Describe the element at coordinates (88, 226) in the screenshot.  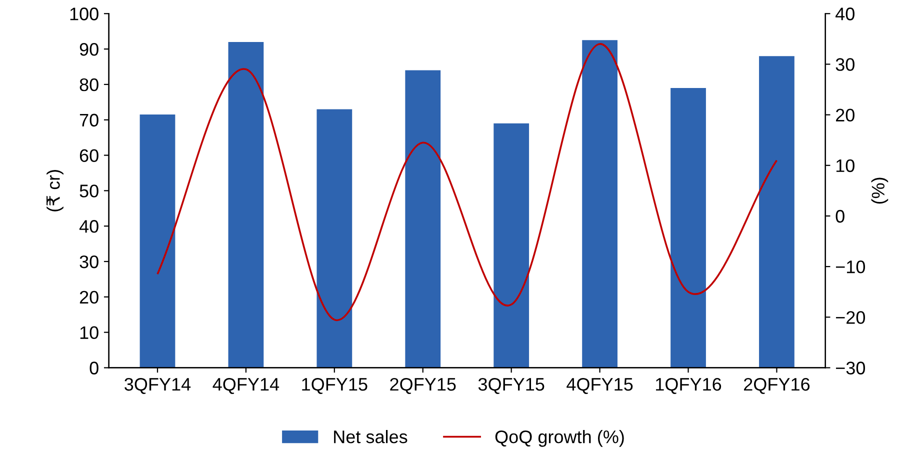
I see `y-tick-label: 40` at that location.